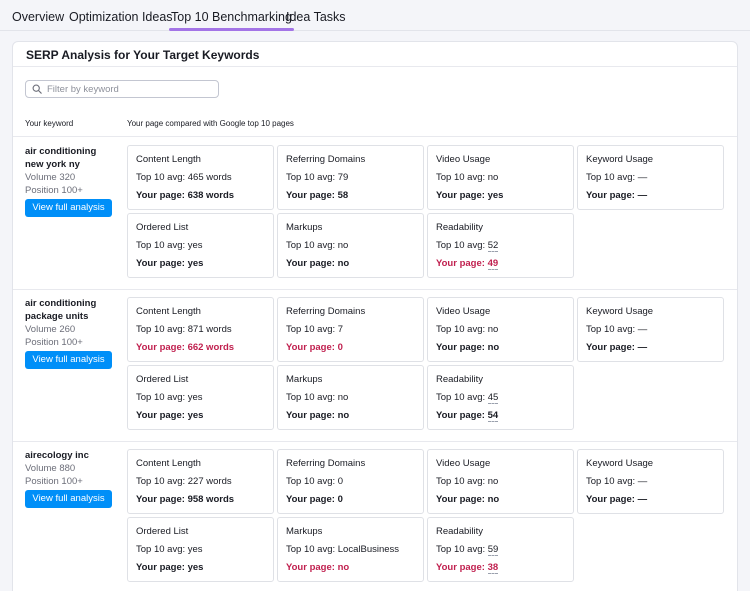 This screenshot has width=750, height=591. Describe the element at coordinates (211, 195) in the screenshot. I see `page-value: 638 words` at that location.